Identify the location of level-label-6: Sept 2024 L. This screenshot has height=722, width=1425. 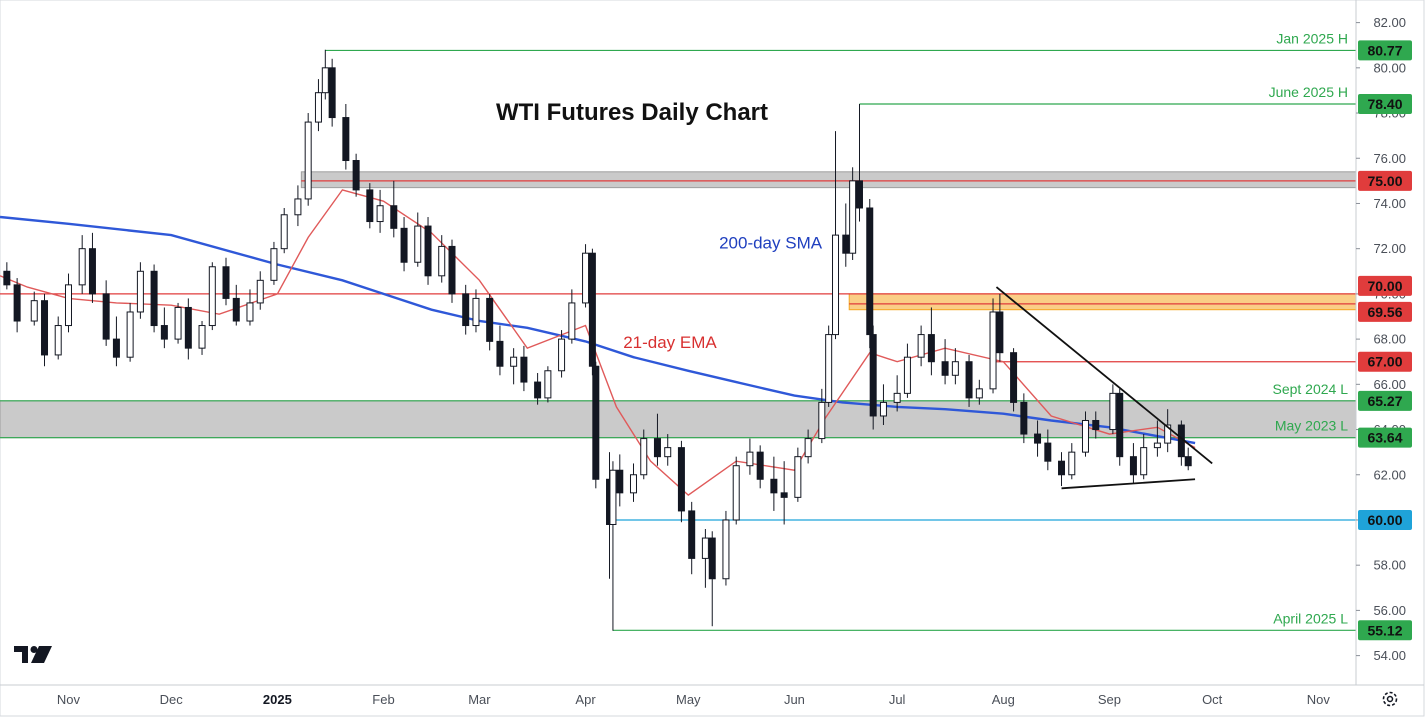
(1310, 389).